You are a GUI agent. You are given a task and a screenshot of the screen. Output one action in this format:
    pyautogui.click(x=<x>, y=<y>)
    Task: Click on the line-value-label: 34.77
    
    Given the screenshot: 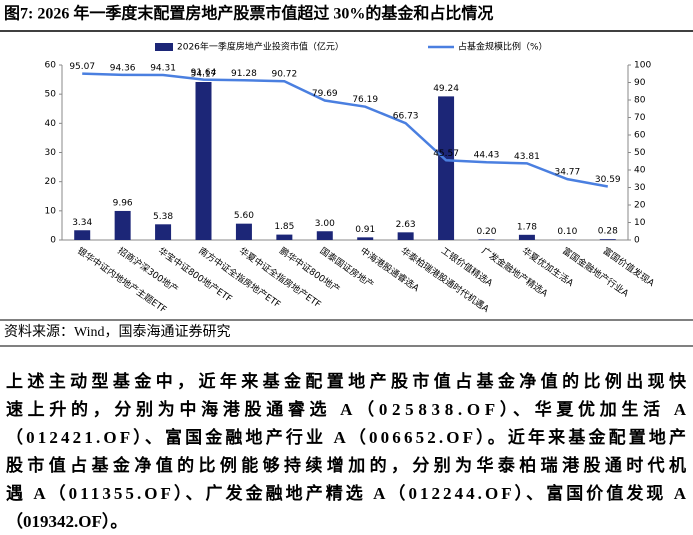 What is the action you would take?
    pyautogui.click(x=567, y=173)
    